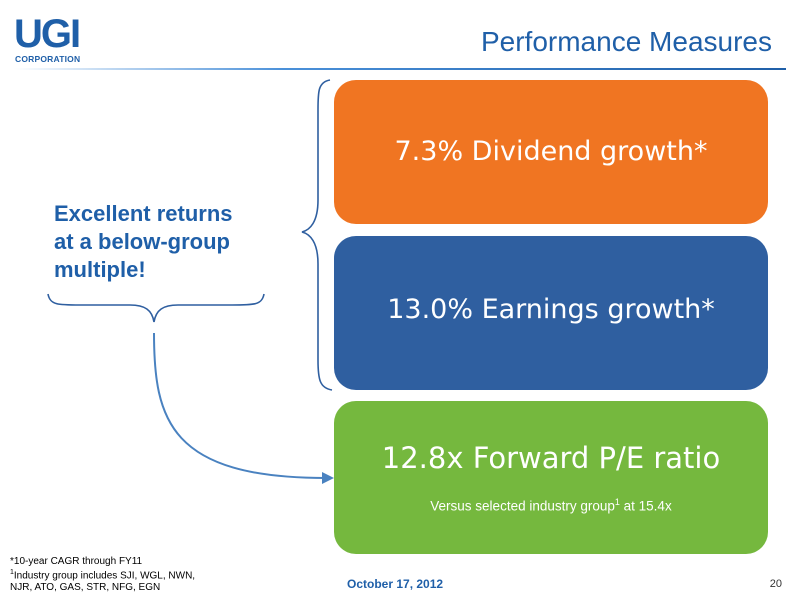 The height and width of the screenshot is (600, 800). I want to click on earnings-growth-text: 13.0% Earnings growth*, so click(551, 309).